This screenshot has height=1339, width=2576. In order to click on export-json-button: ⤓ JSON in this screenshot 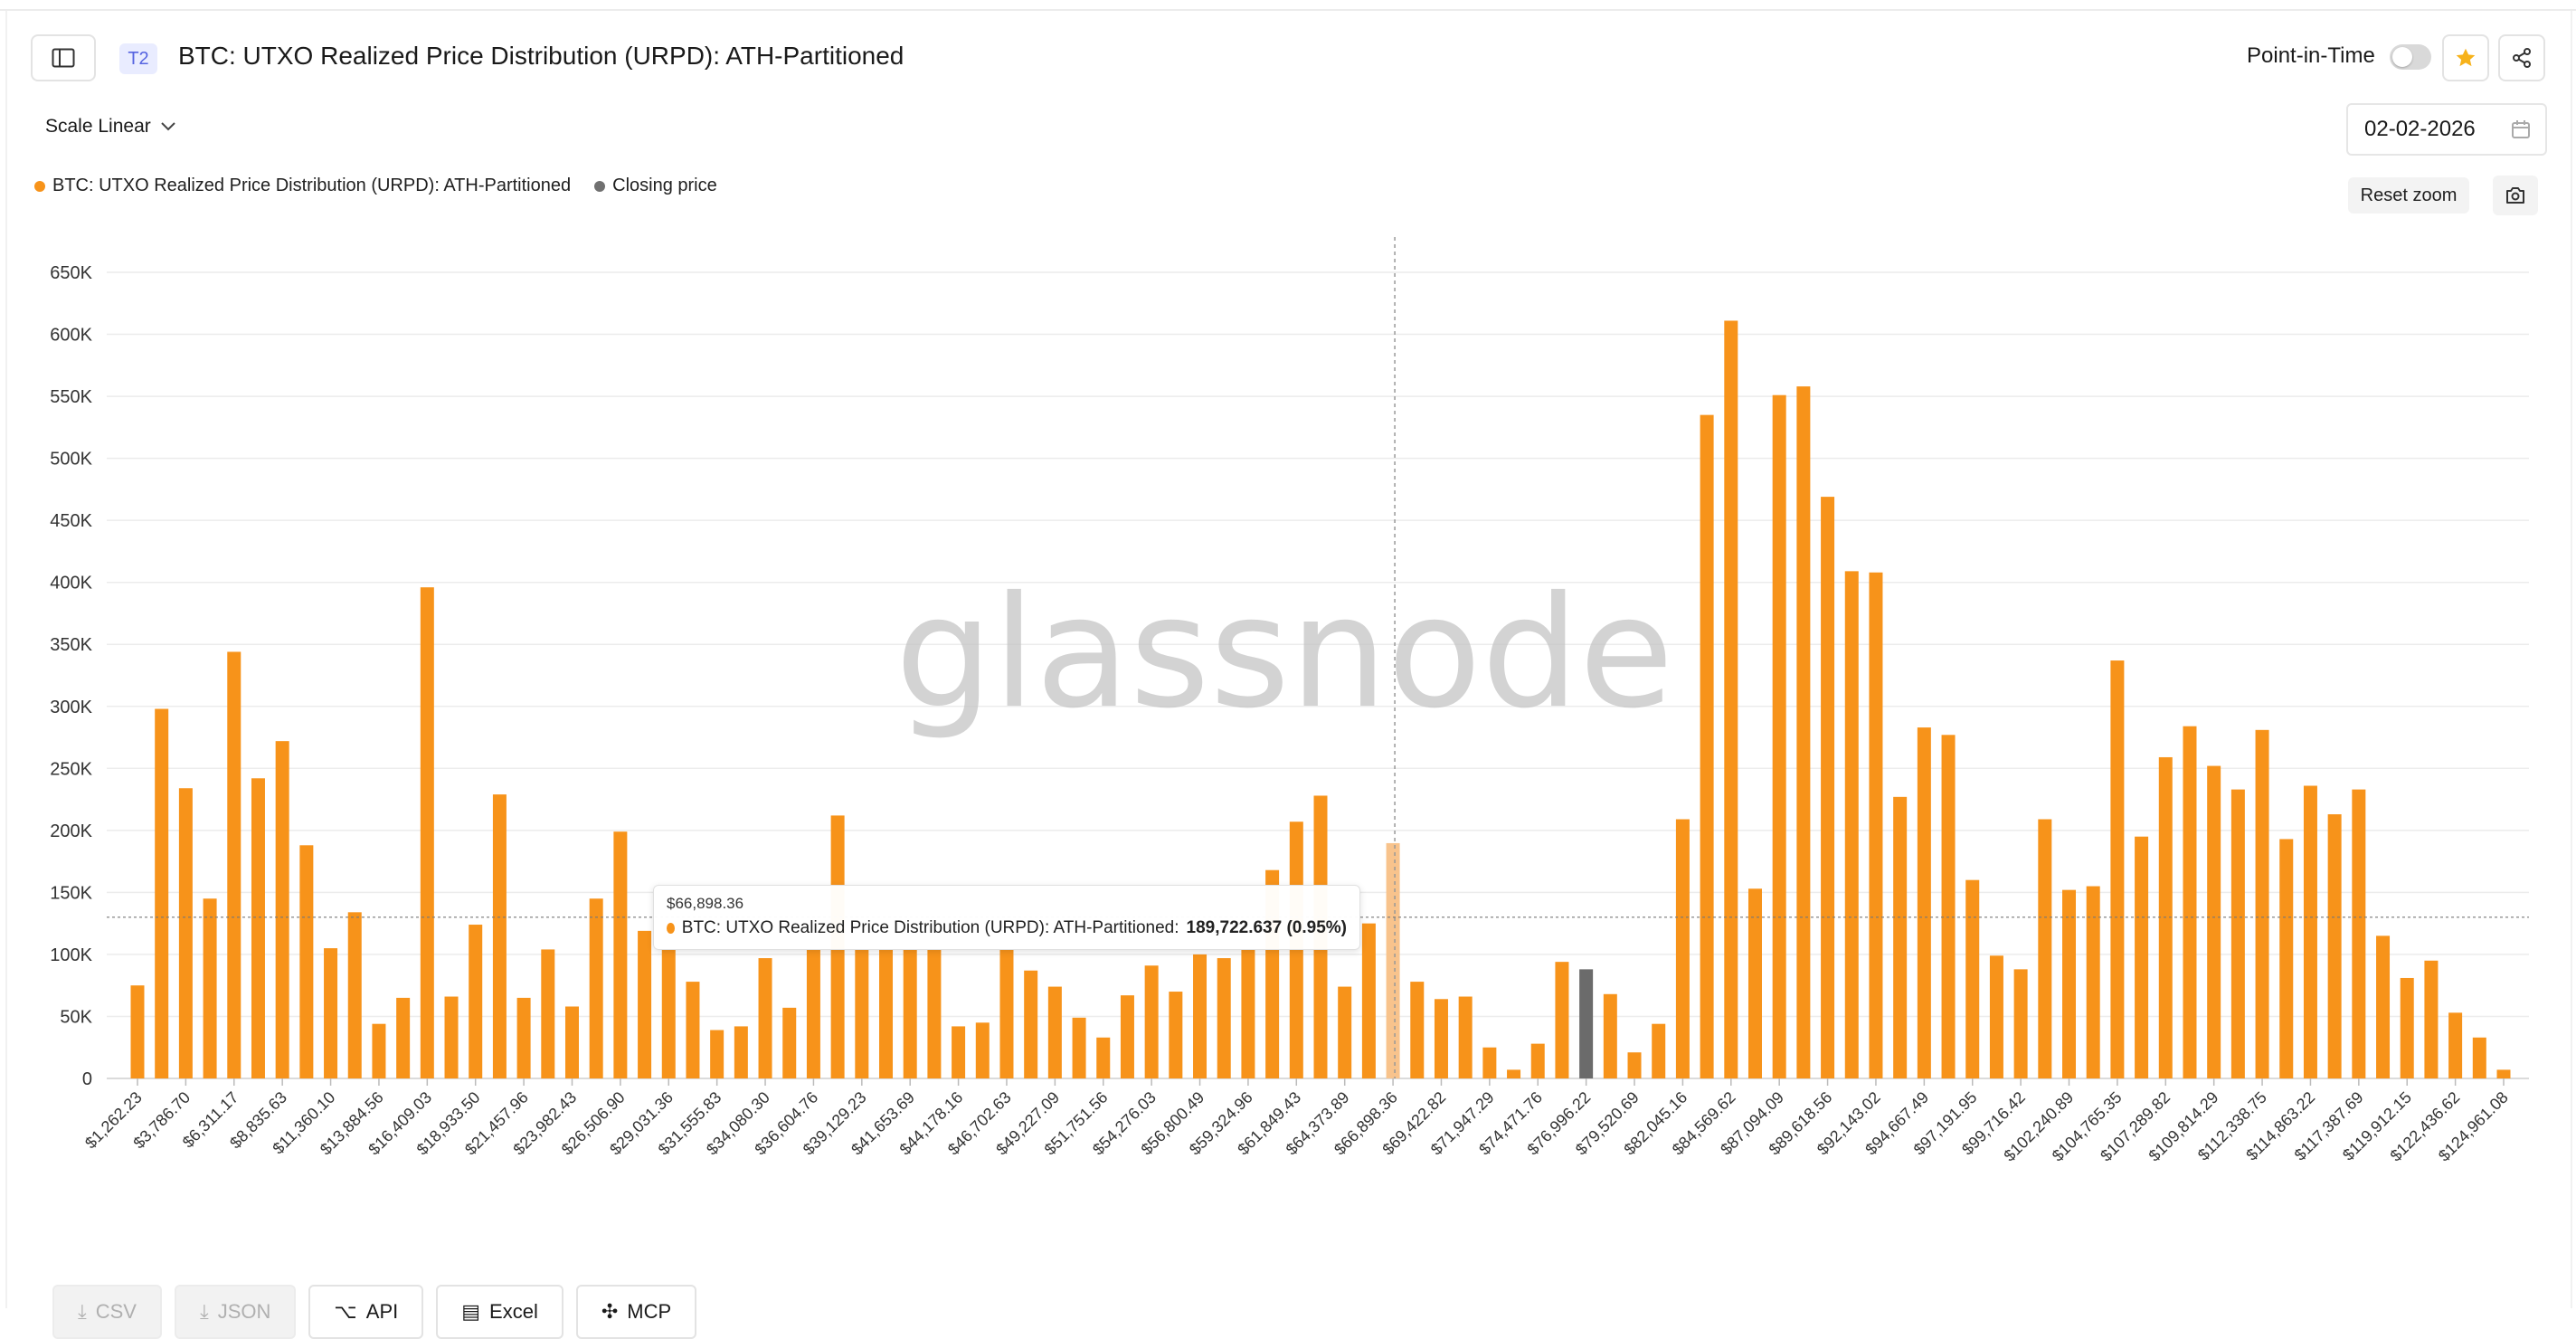, I will do `click(236, 1312)`.